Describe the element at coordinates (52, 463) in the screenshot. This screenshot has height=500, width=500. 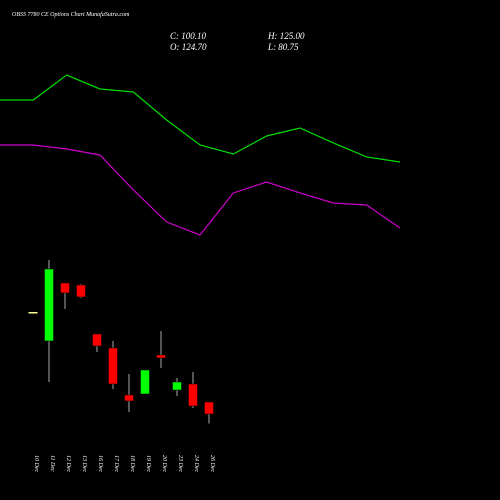
I see `x-tick-label: 11 Dec` at that location.